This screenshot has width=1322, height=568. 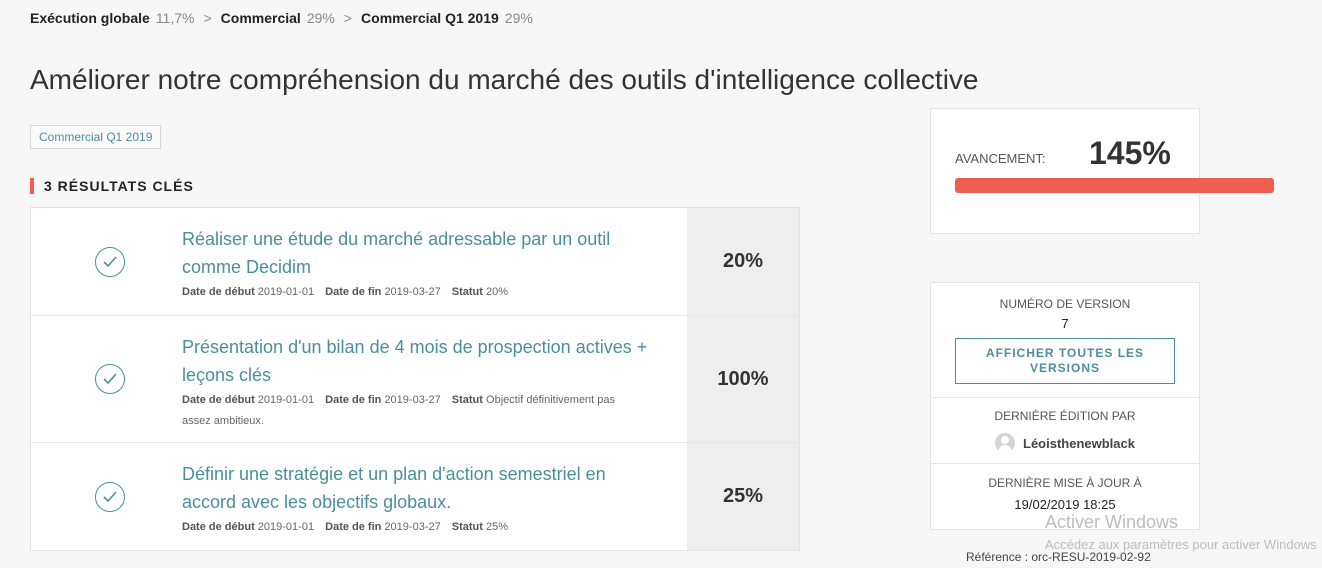 What do you see at coordinates (1065, 483) in the screenshot?
I see `last-update-label: DERNIÈRE MISE À JOUR À` at bounding box center [1065, 483].